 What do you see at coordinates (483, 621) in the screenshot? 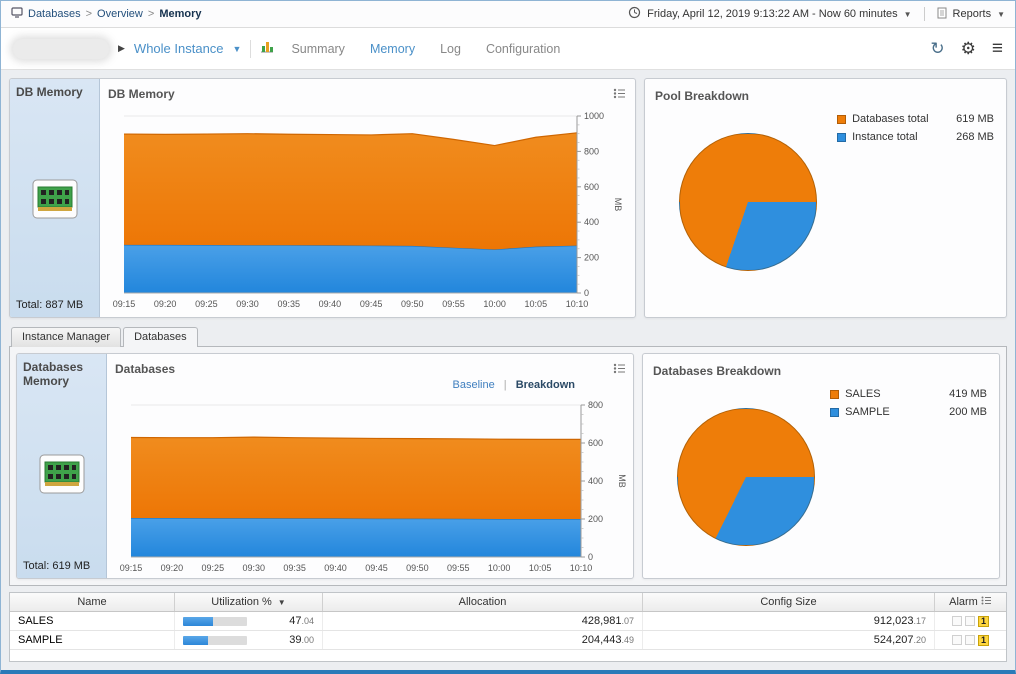
I see `cell-allocation: 428,981.07` at bounding box center [483, 621].